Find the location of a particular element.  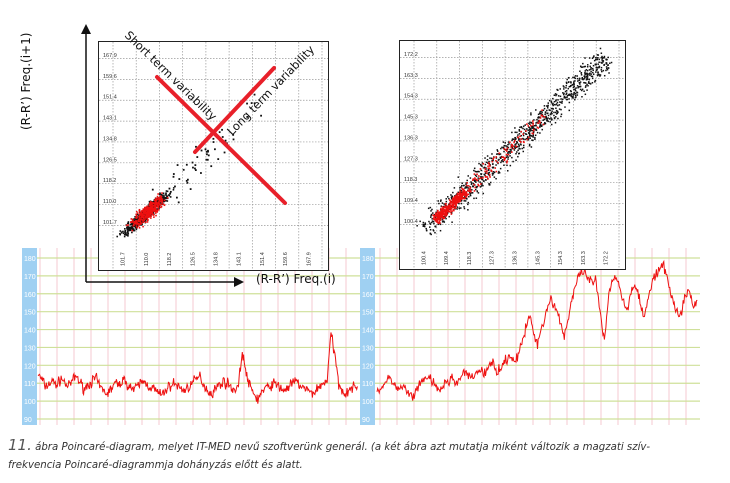

y-tick-label: 150 is located at coordinates (30, 313).